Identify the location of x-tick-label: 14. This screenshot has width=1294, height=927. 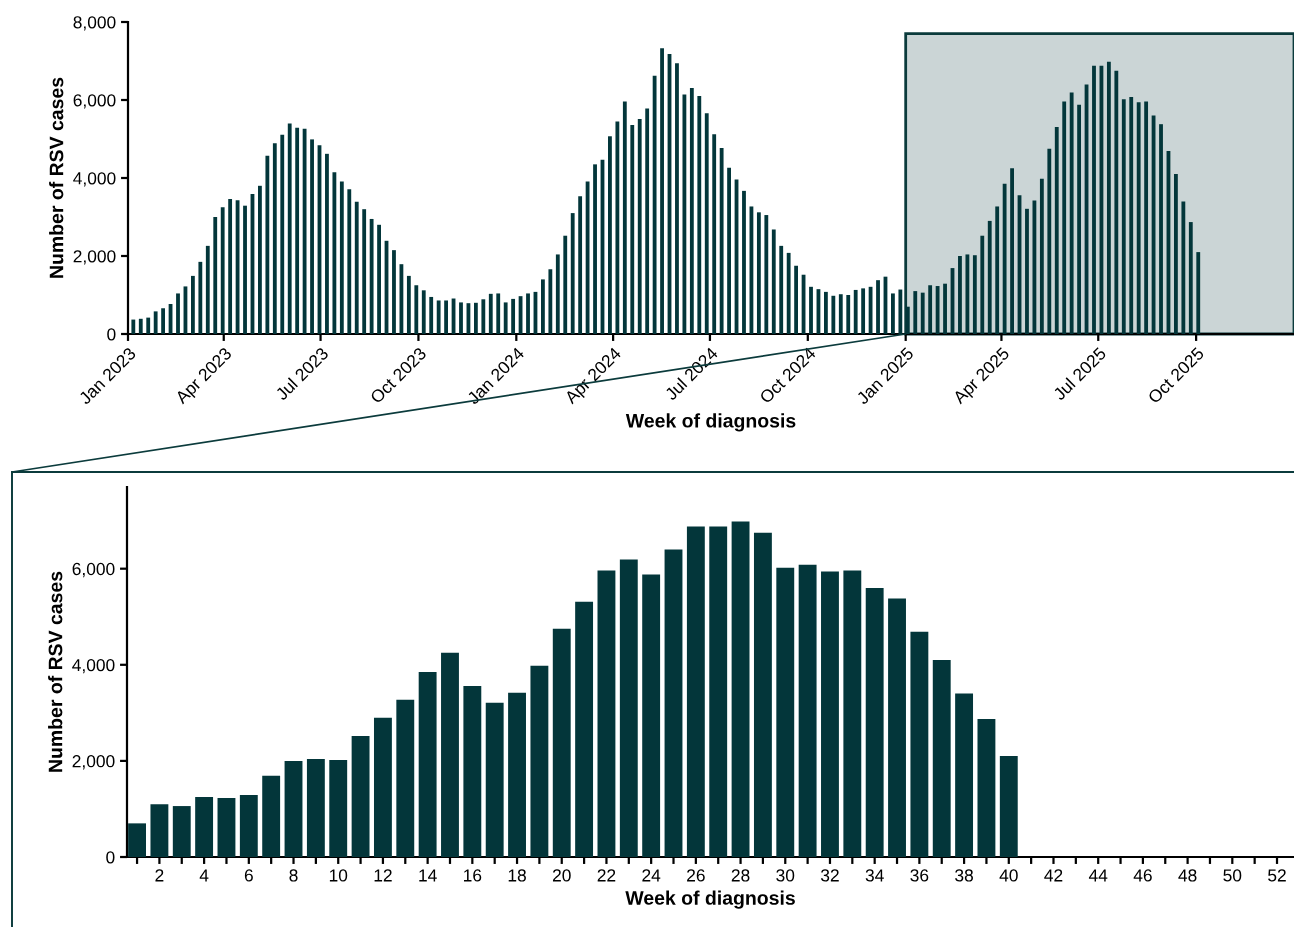
(428, 875).